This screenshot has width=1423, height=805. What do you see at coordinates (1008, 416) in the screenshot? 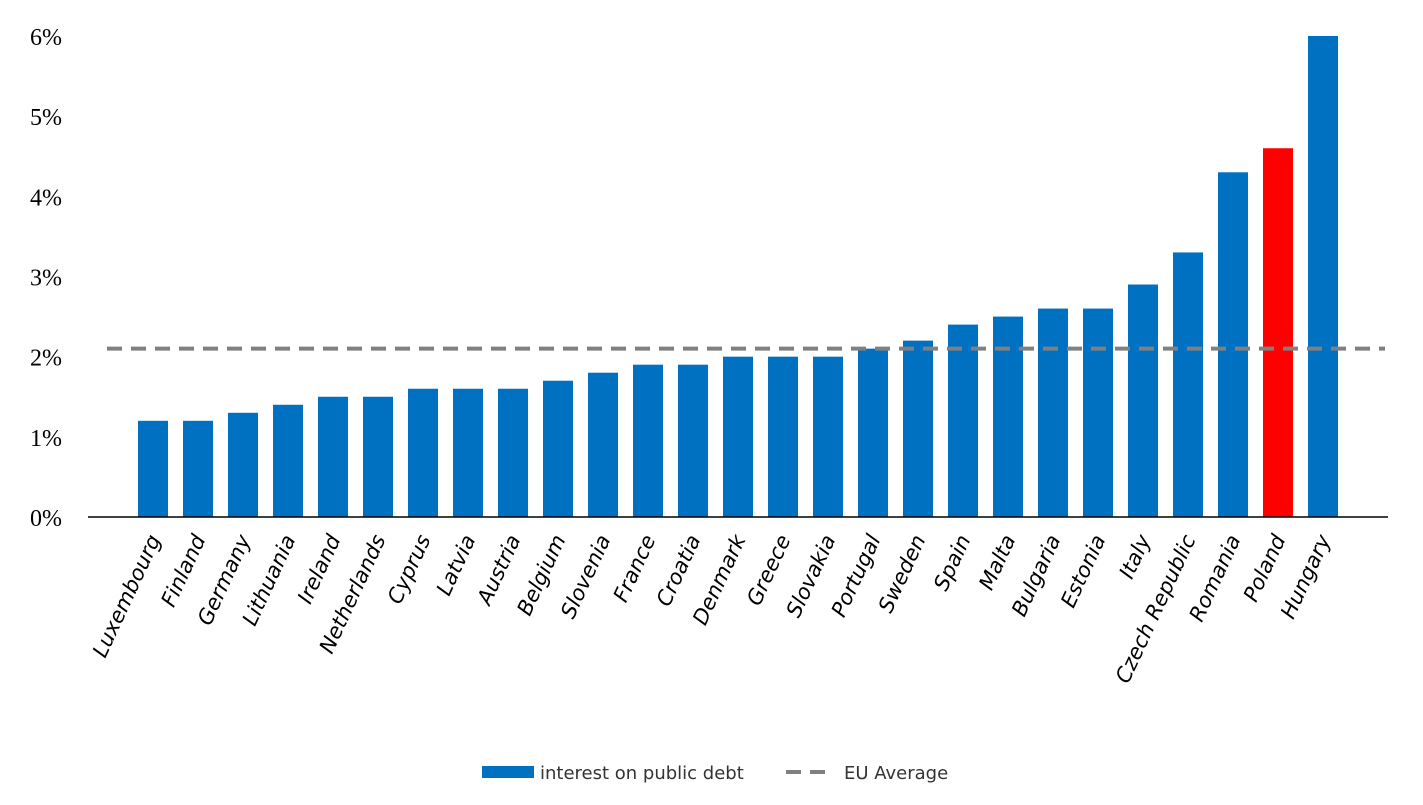
I see `bar-malta` at bounding box center [1008, 416].